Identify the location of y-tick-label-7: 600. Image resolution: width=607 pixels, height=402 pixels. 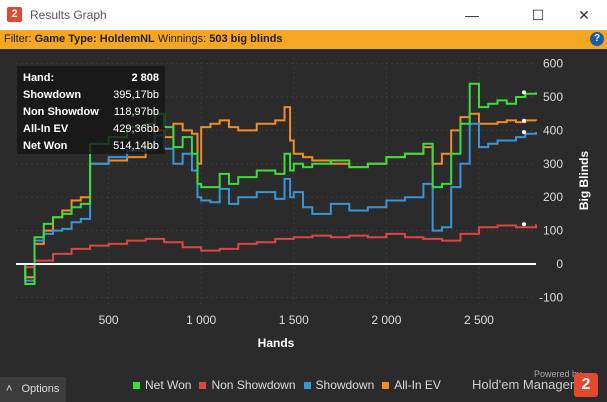
(553, 64).